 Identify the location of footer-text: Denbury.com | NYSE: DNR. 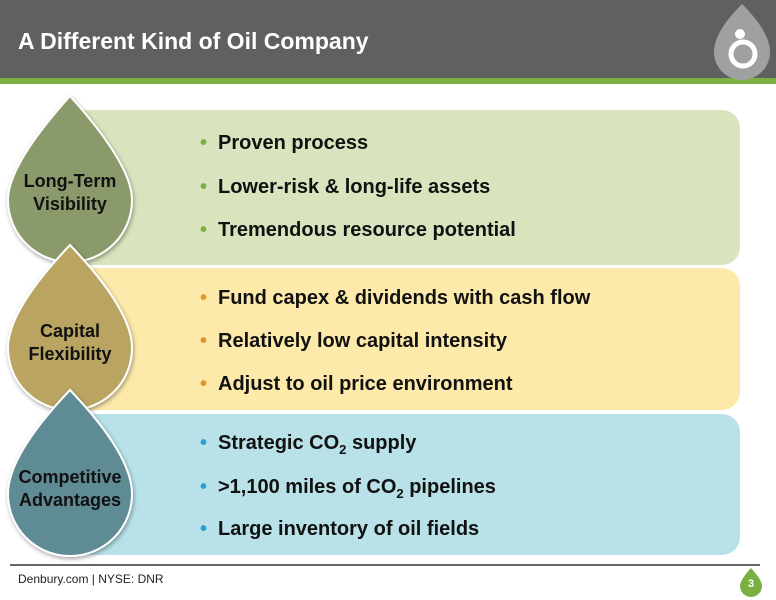
(91, 579).